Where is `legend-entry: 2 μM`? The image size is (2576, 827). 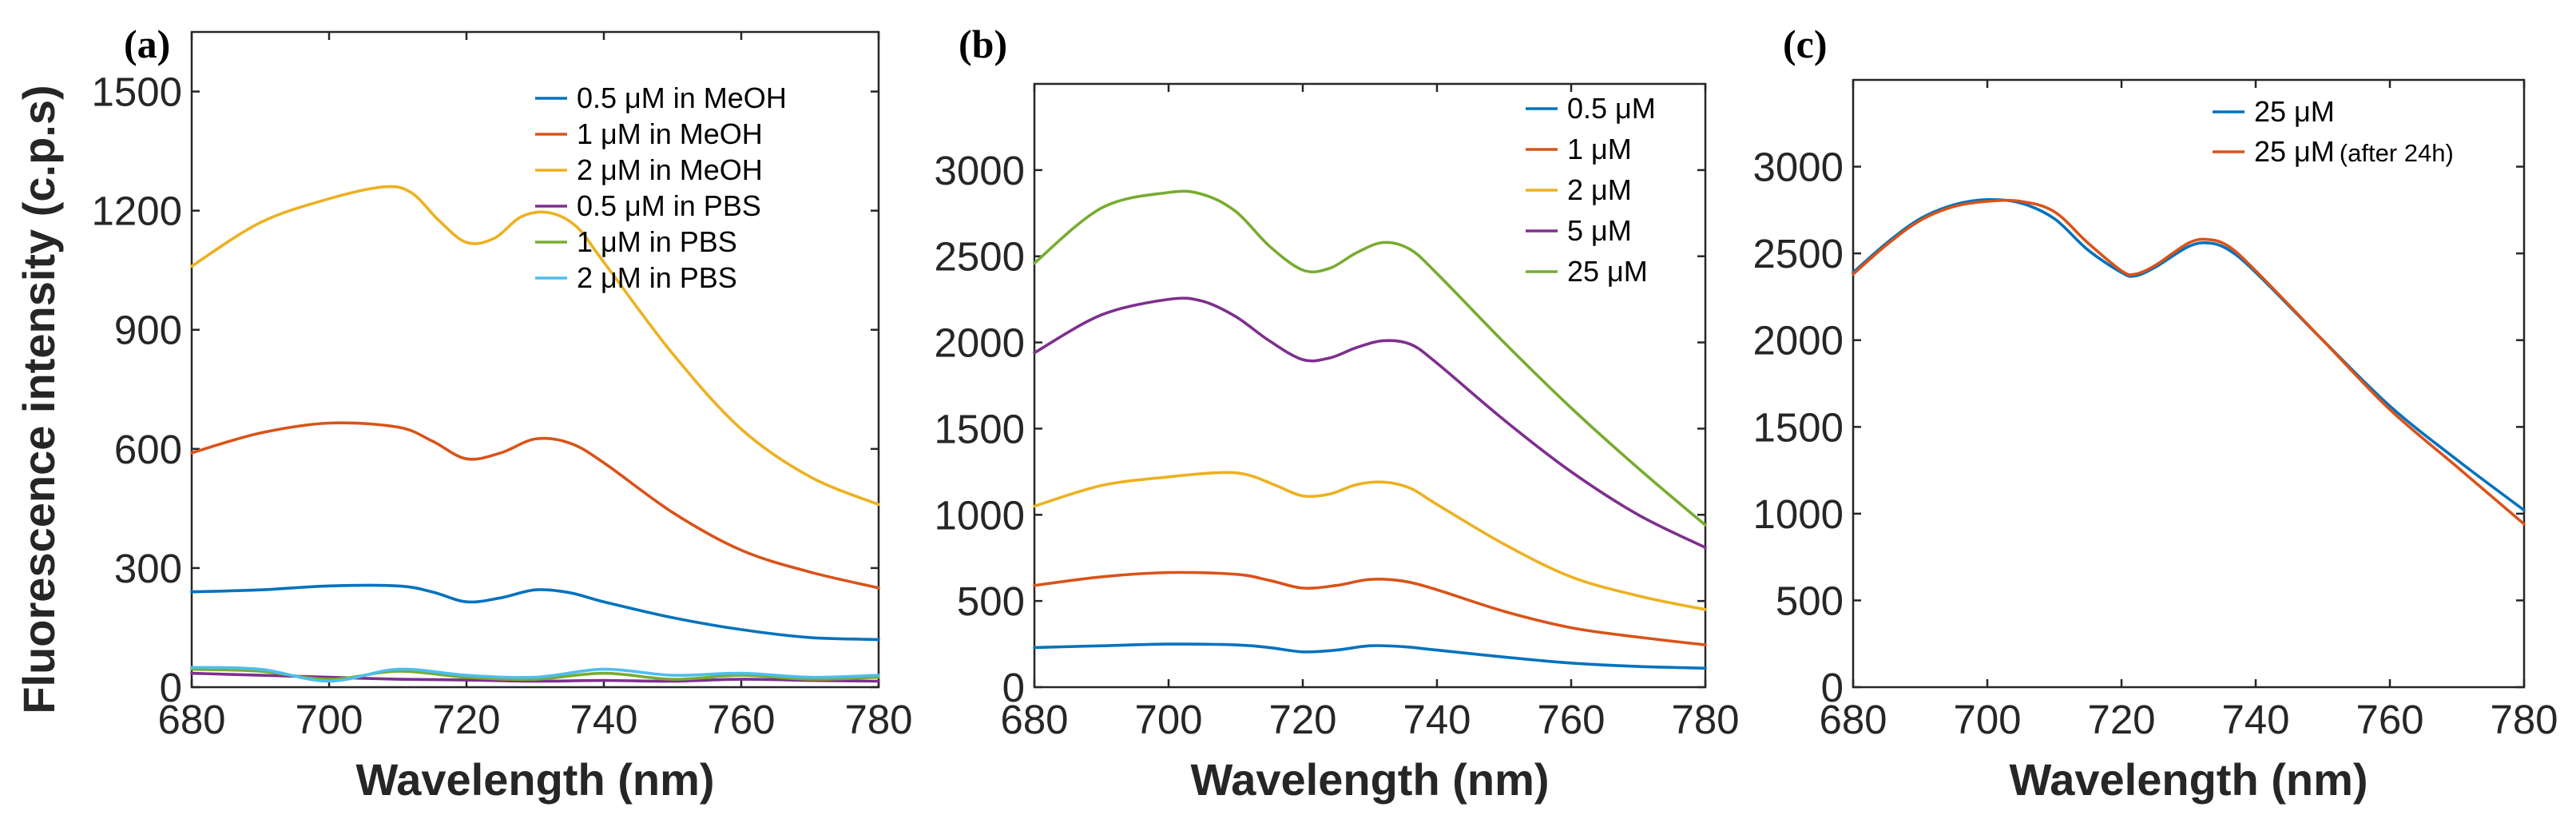
legend-entry: 2 μM is located at coordinates (1599, 189).